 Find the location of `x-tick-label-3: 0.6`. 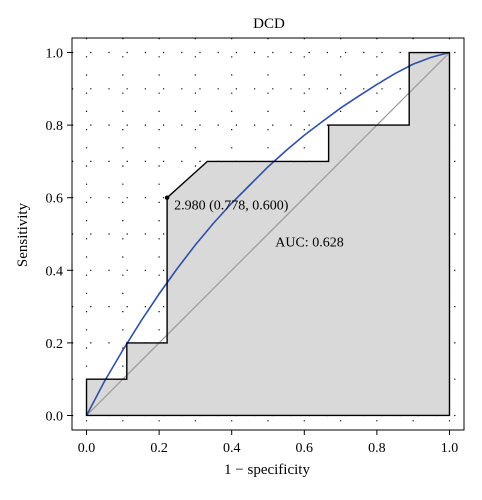

x-tick-label-3: 0.6 is located at coordinates (305, 448).